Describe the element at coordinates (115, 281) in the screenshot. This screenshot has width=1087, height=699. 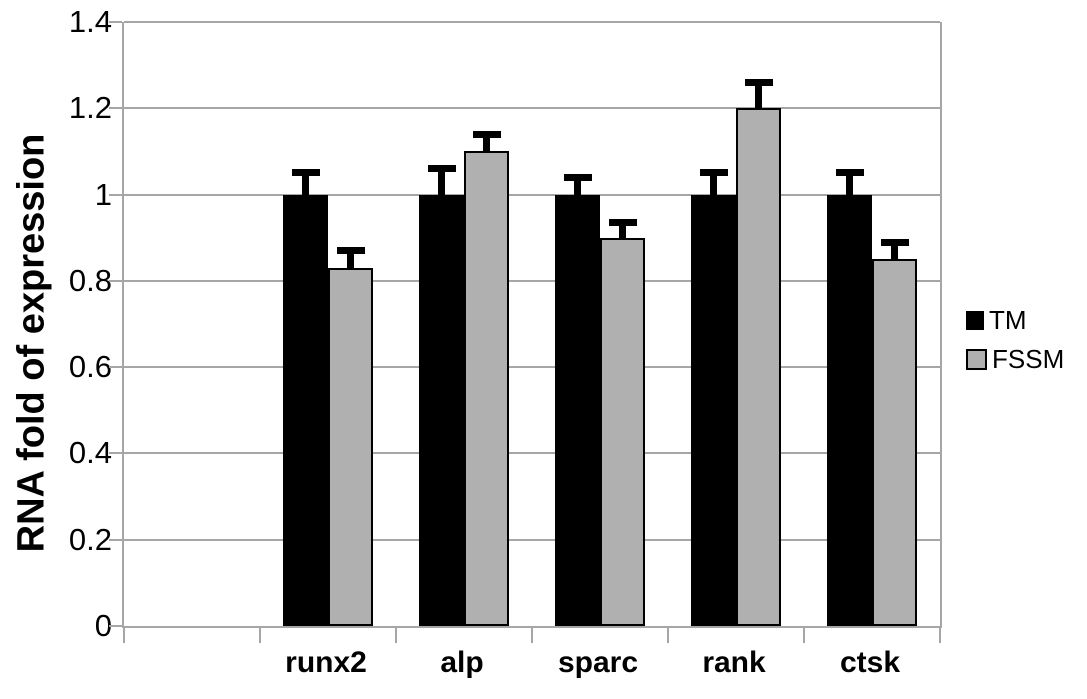
I see `y-axis-tick-0.8` at that location.